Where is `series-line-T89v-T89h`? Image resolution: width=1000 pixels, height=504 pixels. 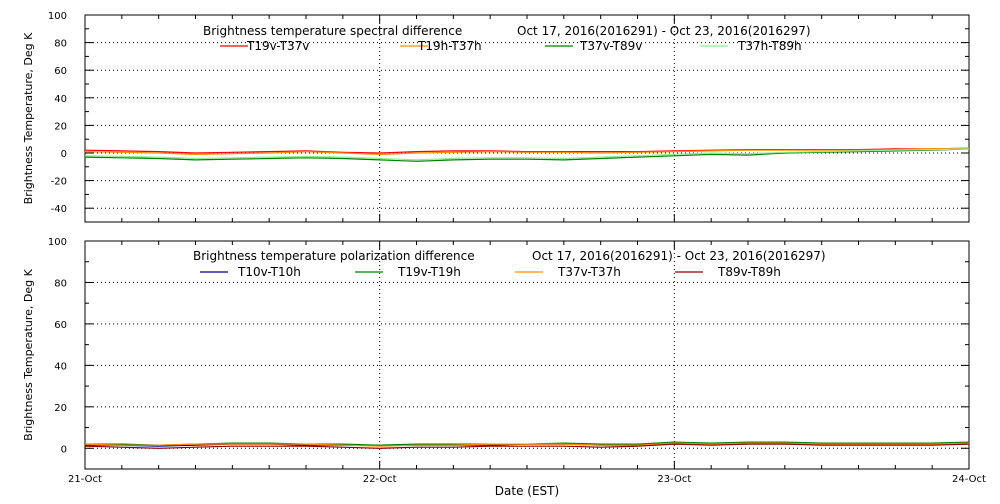
series-line-T89v-T89h is located at coordinates (527, 446).